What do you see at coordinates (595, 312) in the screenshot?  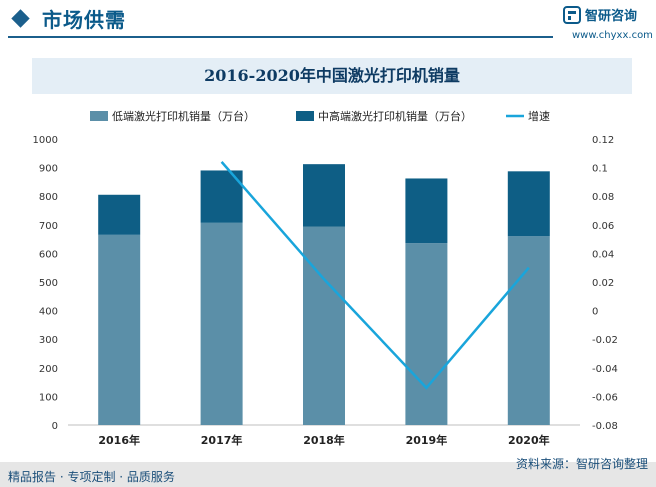 I see `y-right-tick-label: 0` at bounding box center [595, 312].